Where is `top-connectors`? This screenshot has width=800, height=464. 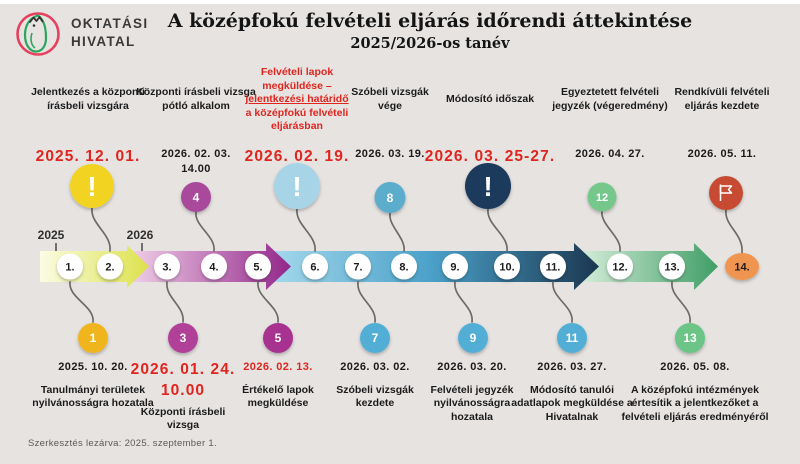
top-connectors is located at coordinates (417, 230).